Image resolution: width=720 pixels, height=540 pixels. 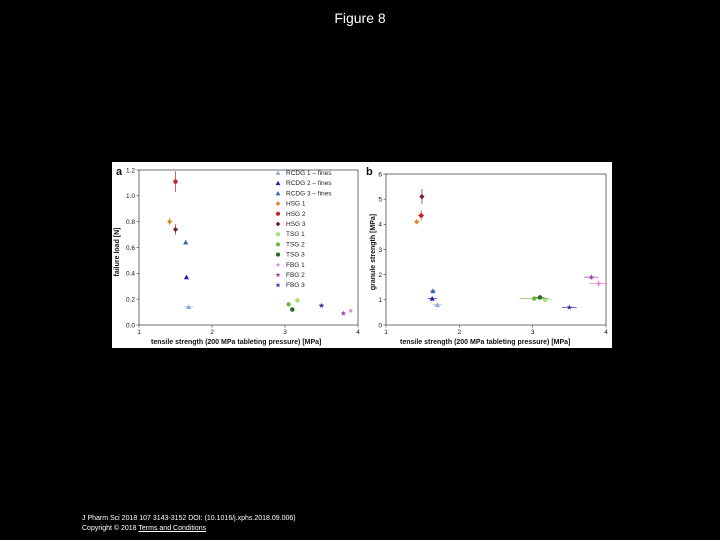 What do you see at coordinates (295, 285) in the screenshot?
I see `legend-label: FBG 3` at bounding box center [295, 285].